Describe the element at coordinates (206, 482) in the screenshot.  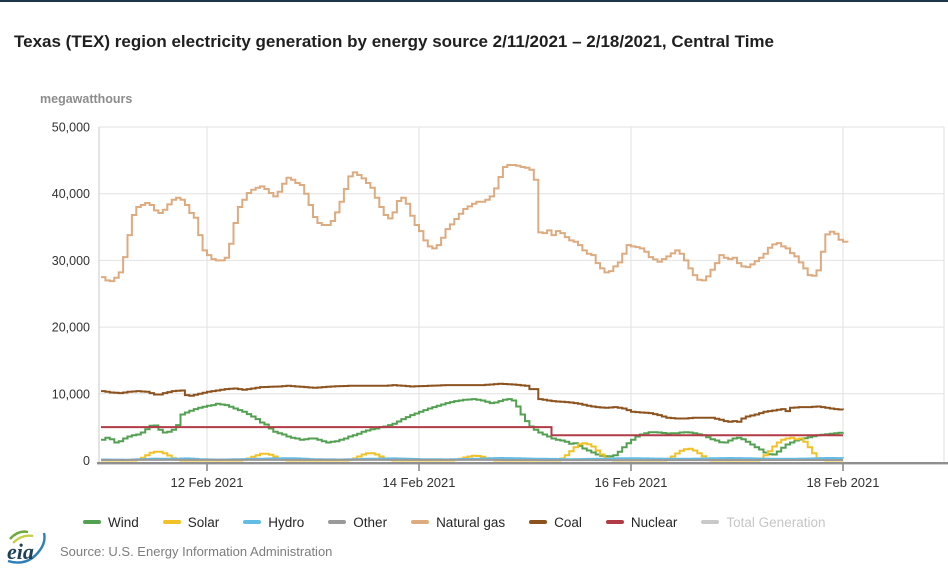
I see `x-tick-label: 12 Feb 2021` at that location.